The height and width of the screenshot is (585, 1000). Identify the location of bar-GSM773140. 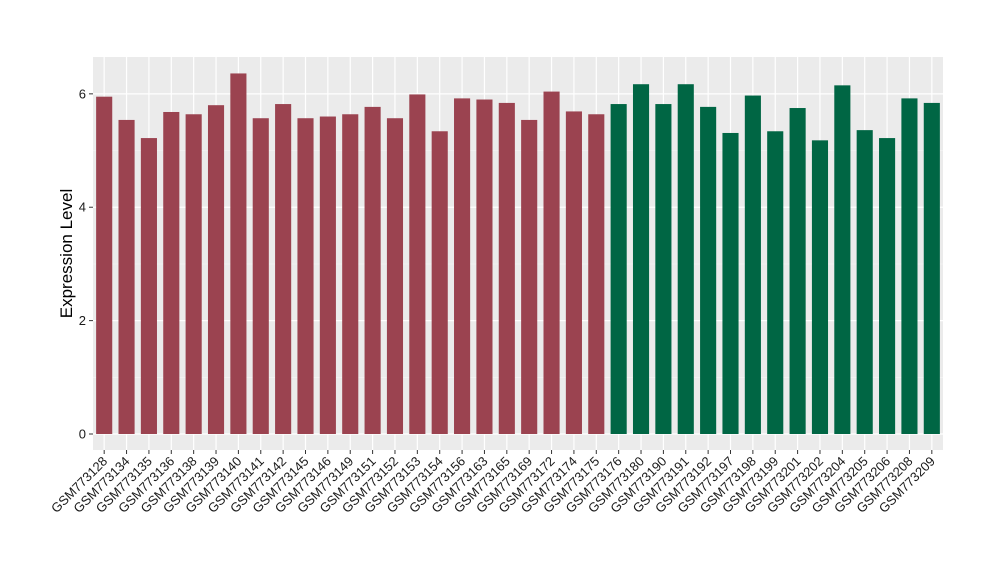
(238, 253).